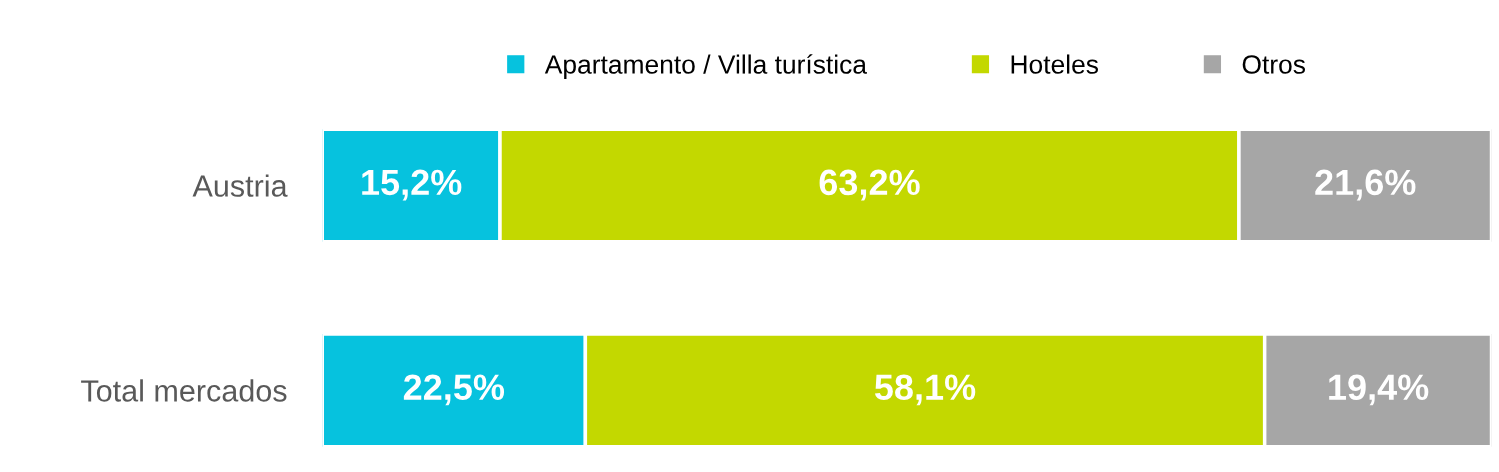  What do you see at coordinates (1274, 64) in the screenshot?
I see `legend-label: Otros` at bounding box center [1274, 64].